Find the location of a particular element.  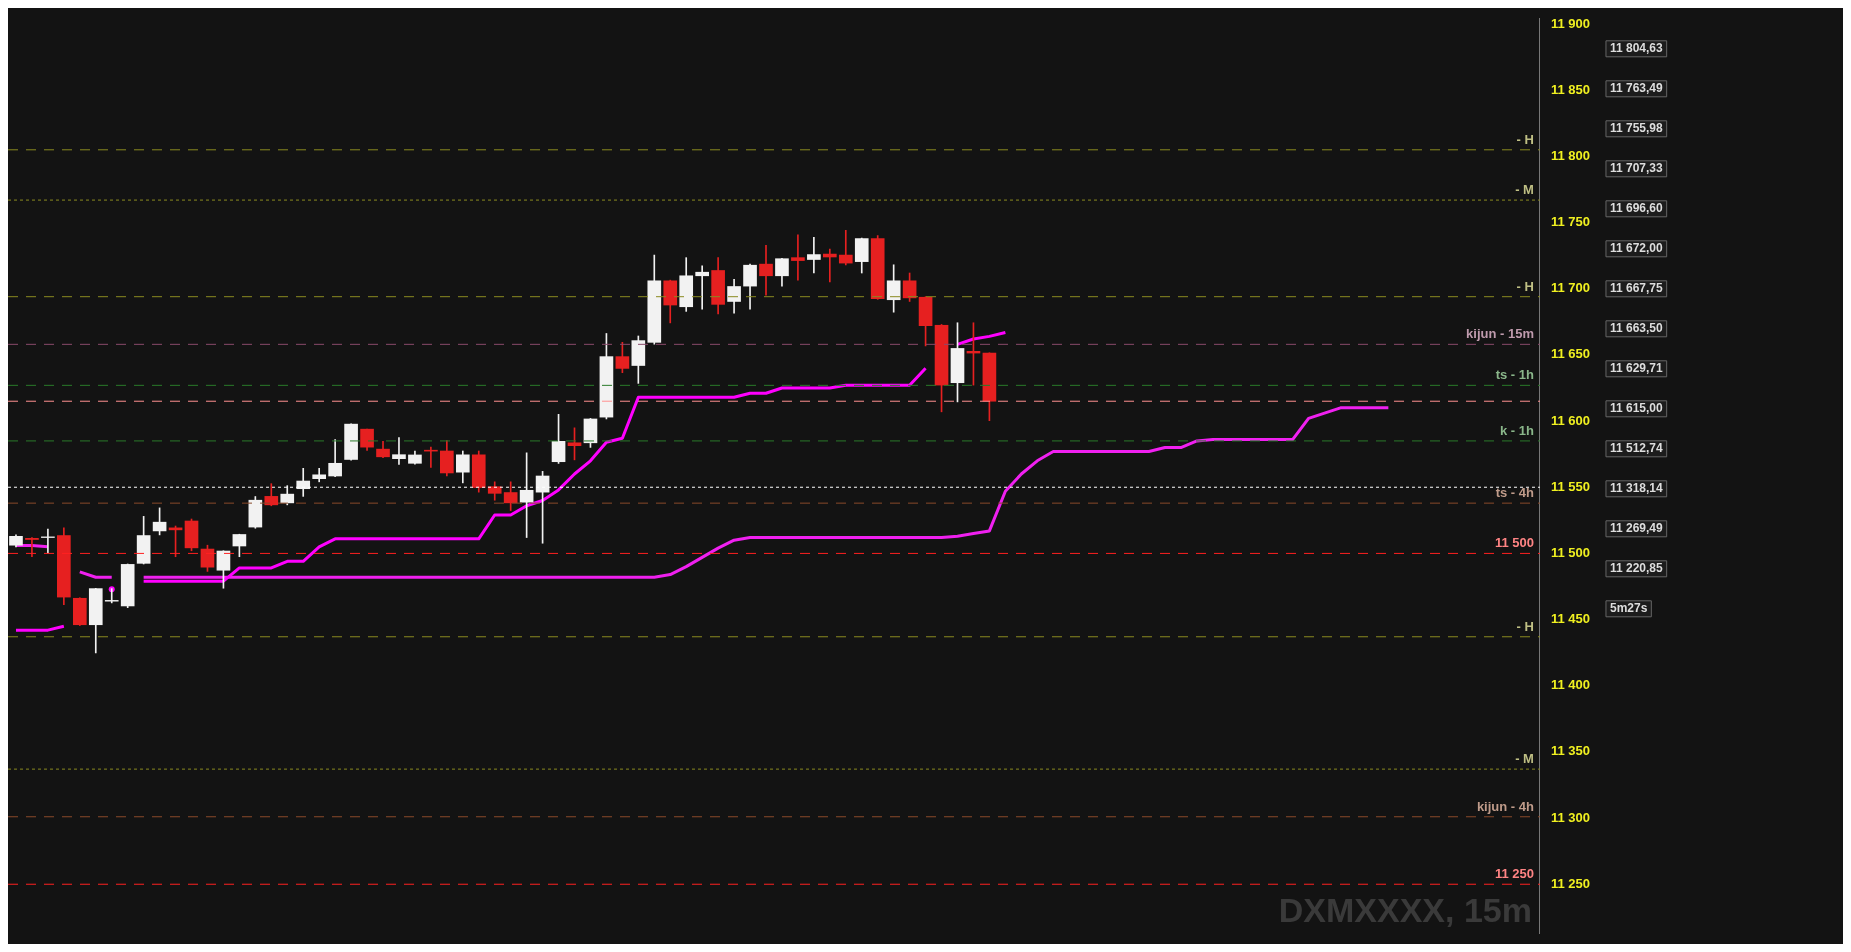

y-tick-label: 11 600 is located at coordinates (1570, 420).